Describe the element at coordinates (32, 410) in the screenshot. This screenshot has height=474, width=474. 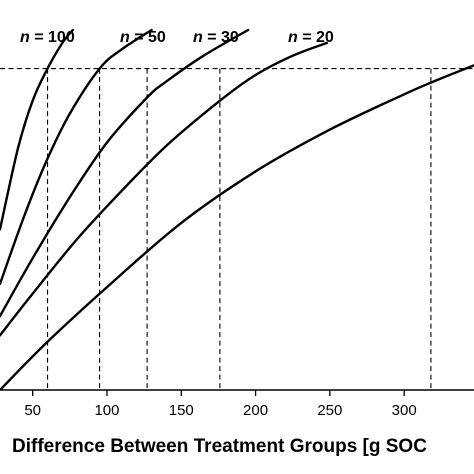
I see `x-tick-label-50: 50` at that location.